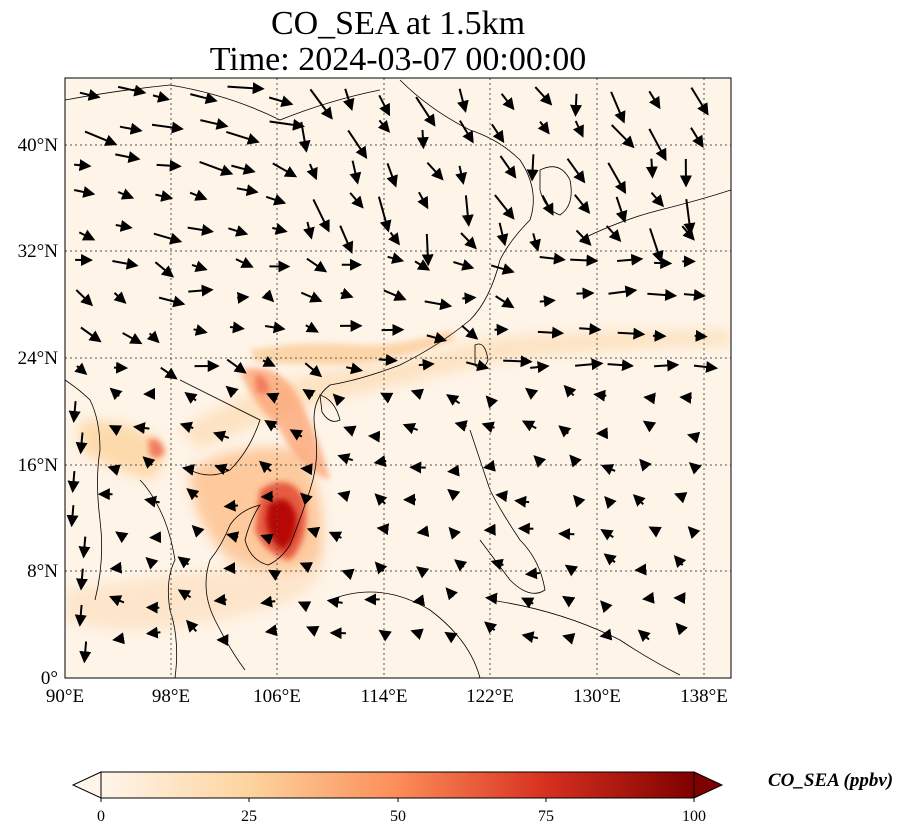 Image resolution: width=916 pixels, height=836 pixels. What do you see at coordinates (490, 696) in the screenshot?
I see `lon-label: 122°E` at bounding box center [490, 696].